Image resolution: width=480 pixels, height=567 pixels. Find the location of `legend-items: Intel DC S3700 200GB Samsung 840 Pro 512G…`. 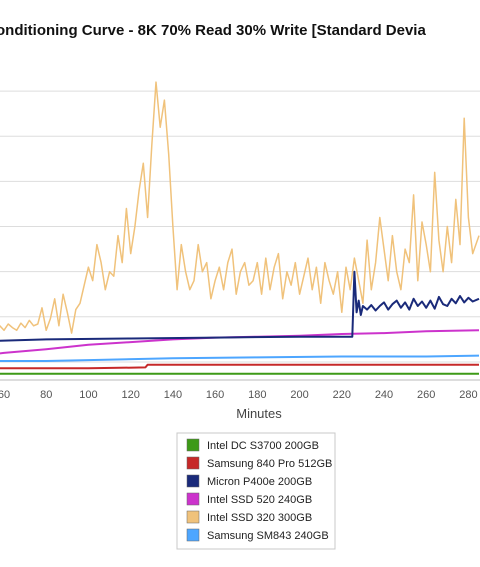

legend-items: Intel DC S3700 200GB Samsung 840 Pro 512G… is located at coordinates (259, 490).